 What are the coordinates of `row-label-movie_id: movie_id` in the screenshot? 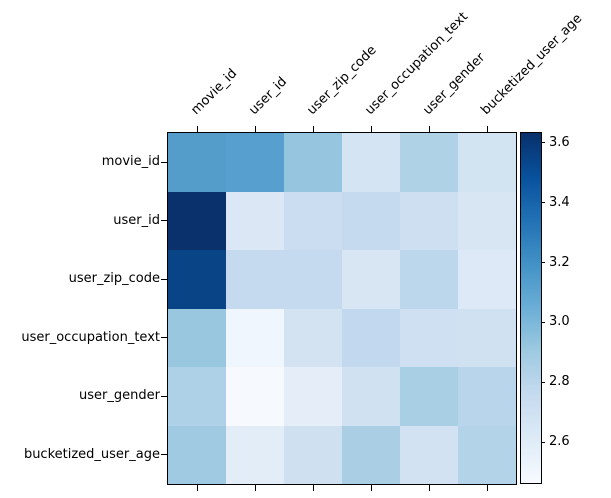 It's located at (130, 162).